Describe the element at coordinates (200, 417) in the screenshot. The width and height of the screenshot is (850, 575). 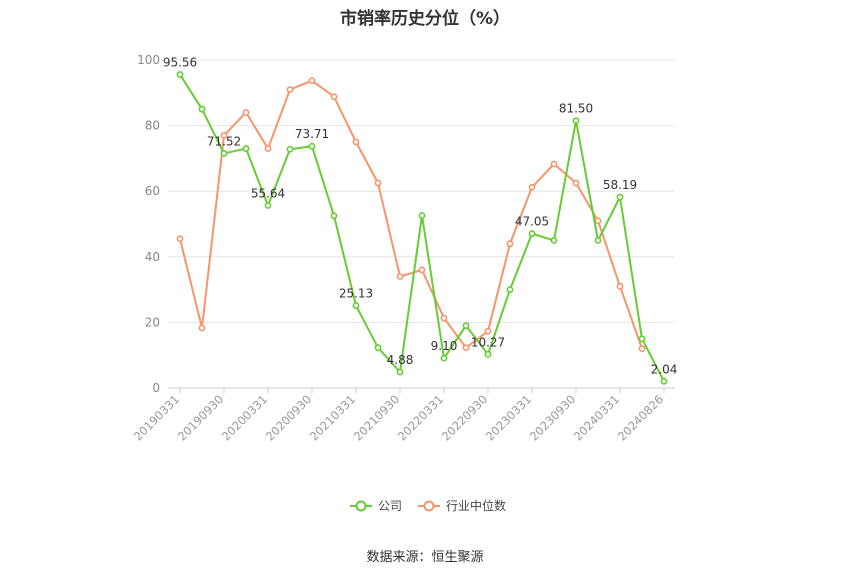
I see `x-tick-label: 20190930` at that location.